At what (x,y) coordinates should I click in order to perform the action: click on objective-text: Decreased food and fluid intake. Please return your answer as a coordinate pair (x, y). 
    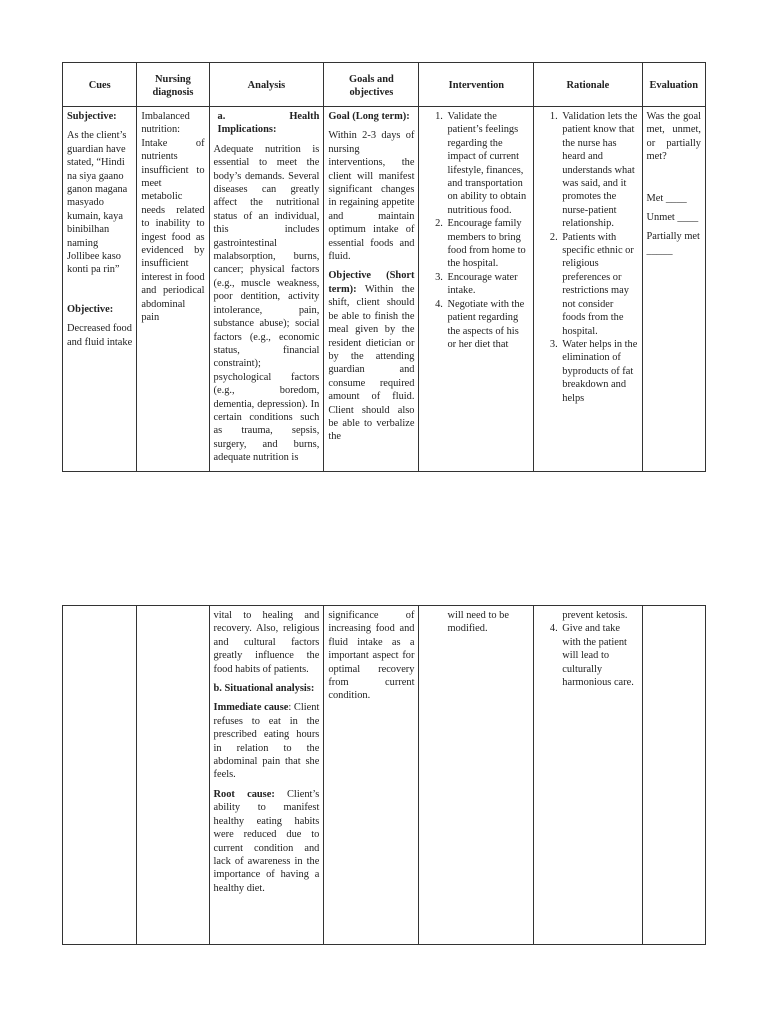
    Looking at the image, I should click on (100, 335).